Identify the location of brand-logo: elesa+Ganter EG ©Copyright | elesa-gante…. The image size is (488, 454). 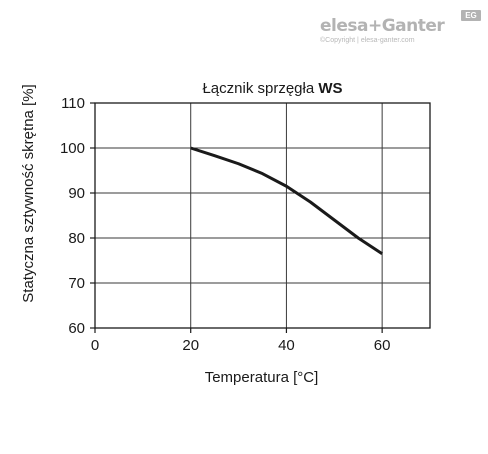
(400, 30).